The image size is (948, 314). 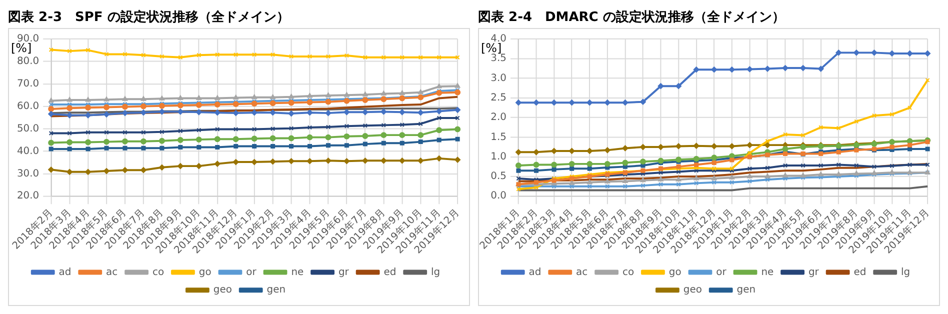 What do you see at coordinates (498, 78) in the screenshot?
I see `y-tick-label: 3.0` at bounding box center [498, 78].